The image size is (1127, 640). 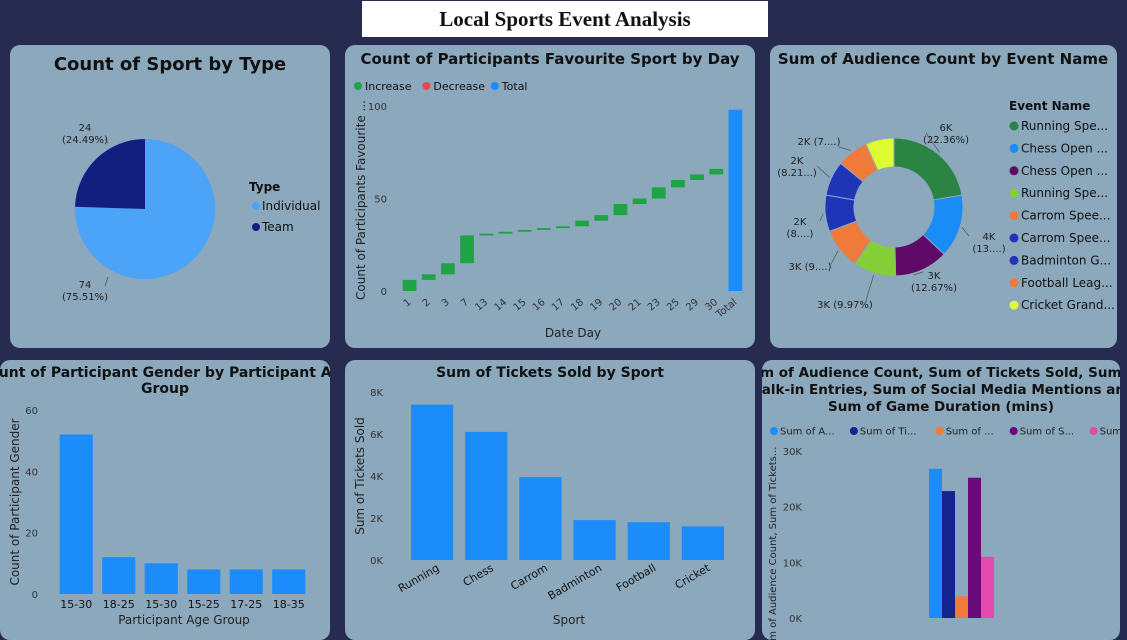 What do you see at coordinates (380, 200) in the screenshot?
I see `y-tick-label: 50` at bounding box center [380, 200].